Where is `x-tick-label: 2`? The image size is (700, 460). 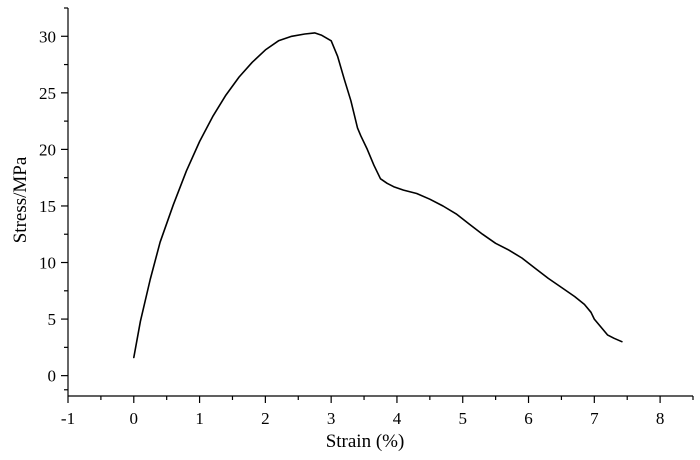 x-tick-label: 2 is located at coordinates (265, 418).